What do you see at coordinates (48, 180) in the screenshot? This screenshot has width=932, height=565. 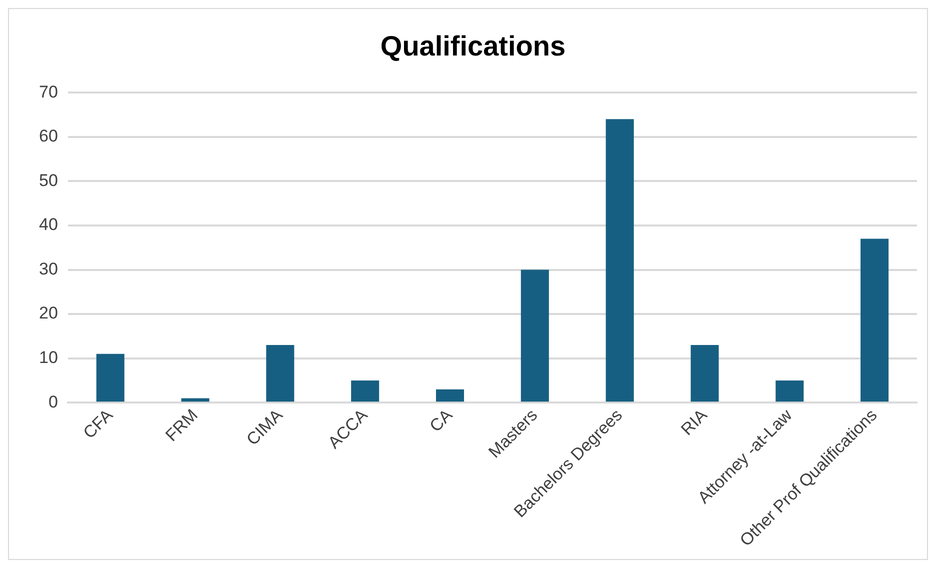 I see `y-tick-label: 50` at bounding box center [48, 180].